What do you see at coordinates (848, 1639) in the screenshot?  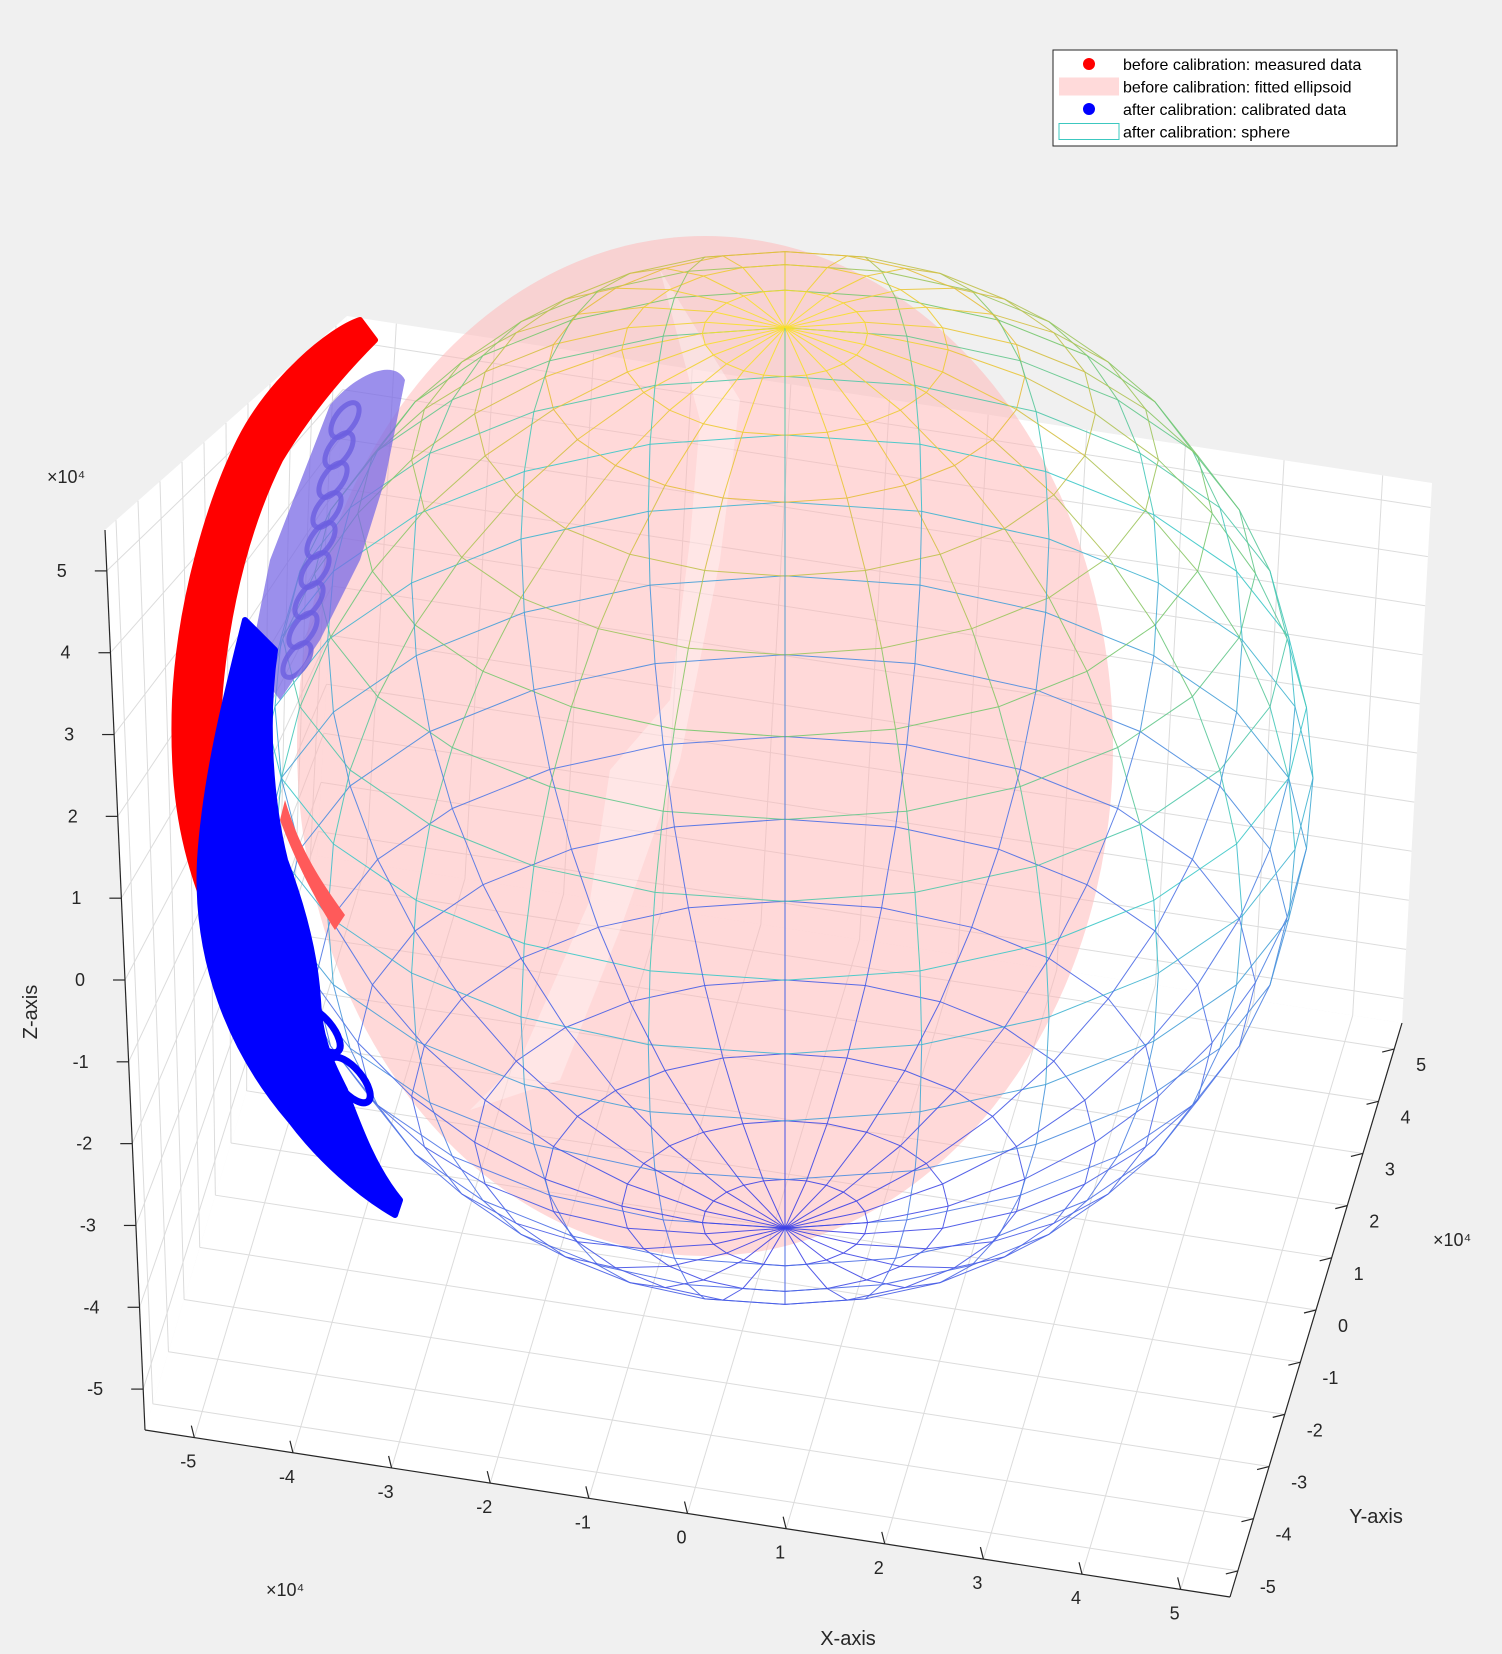 I see `x-axis-label: X-axis` at bounding box center [848, 1639].